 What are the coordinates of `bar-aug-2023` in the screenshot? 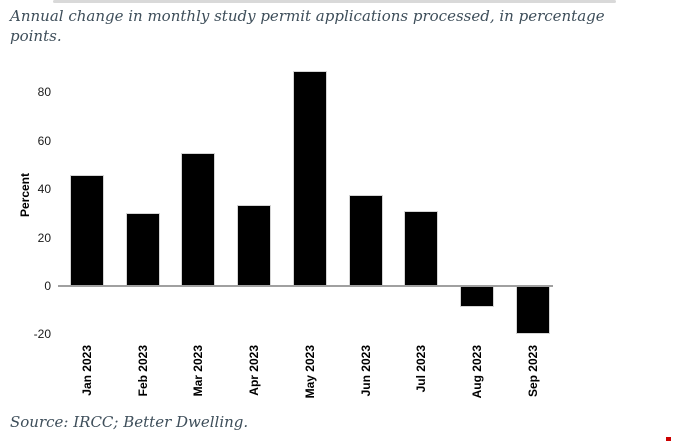 It's located at (476, 296).